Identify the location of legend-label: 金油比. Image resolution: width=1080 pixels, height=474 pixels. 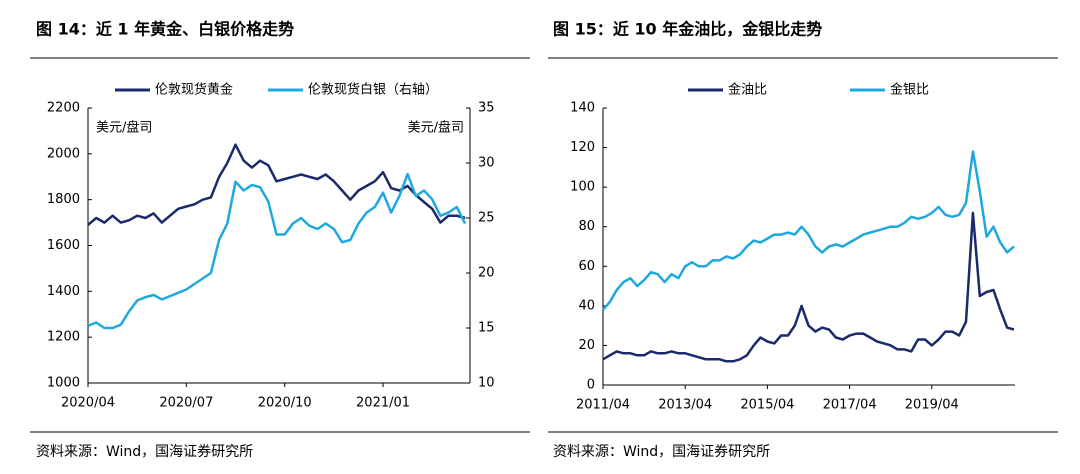
(747, 90).